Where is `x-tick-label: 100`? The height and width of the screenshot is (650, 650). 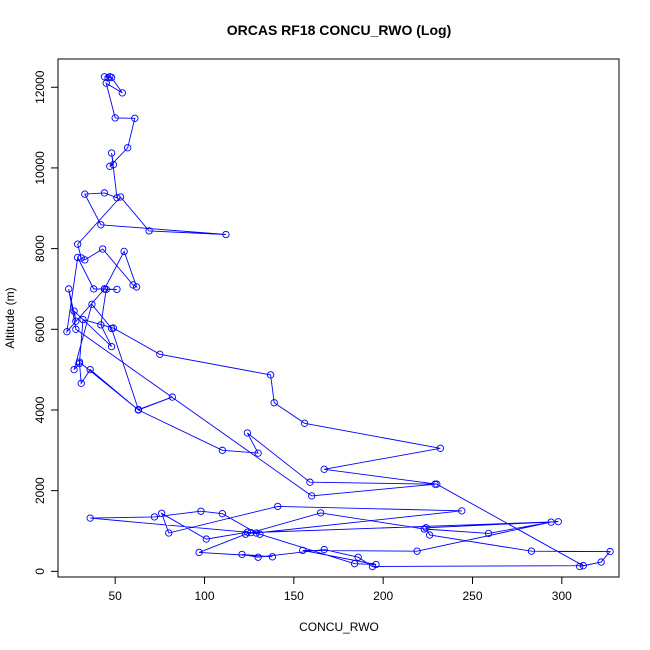
x-tick-label: 100 is located at coordinates (204, 596).